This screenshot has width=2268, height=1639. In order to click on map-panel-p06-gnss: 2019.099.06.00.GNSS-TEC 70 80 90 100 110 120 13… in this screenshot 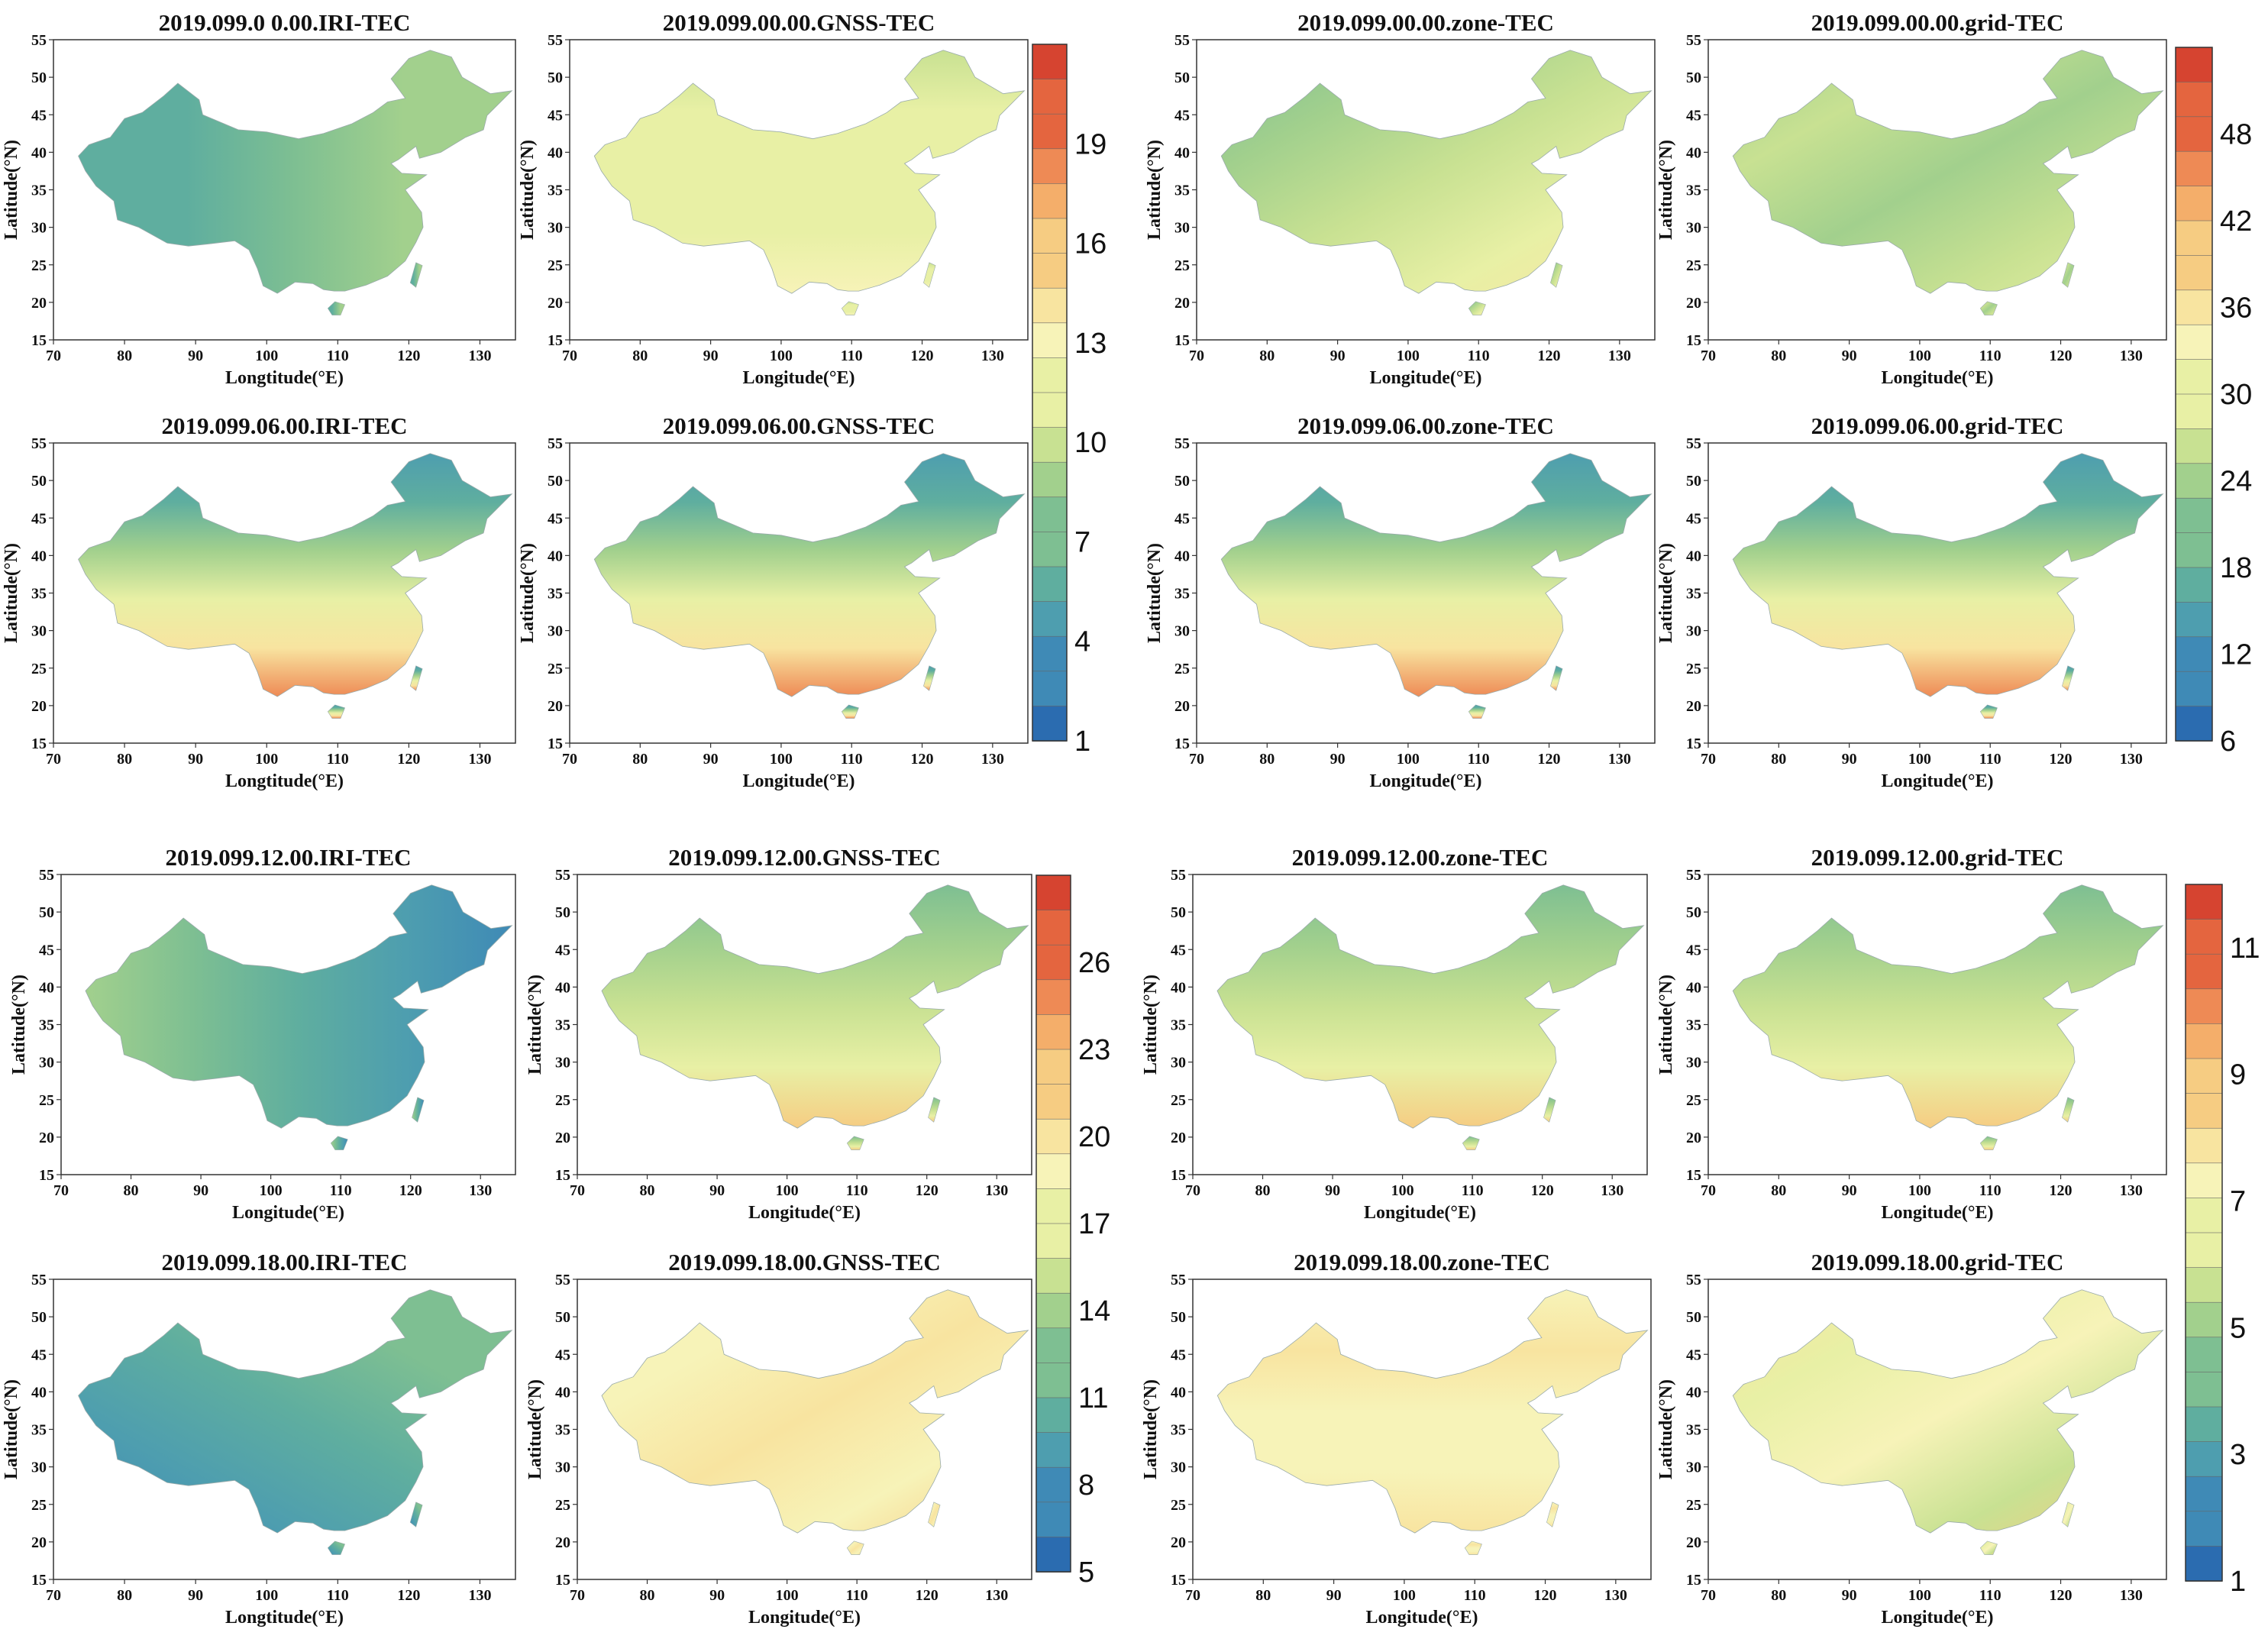, I will do `click(773, 601)`.